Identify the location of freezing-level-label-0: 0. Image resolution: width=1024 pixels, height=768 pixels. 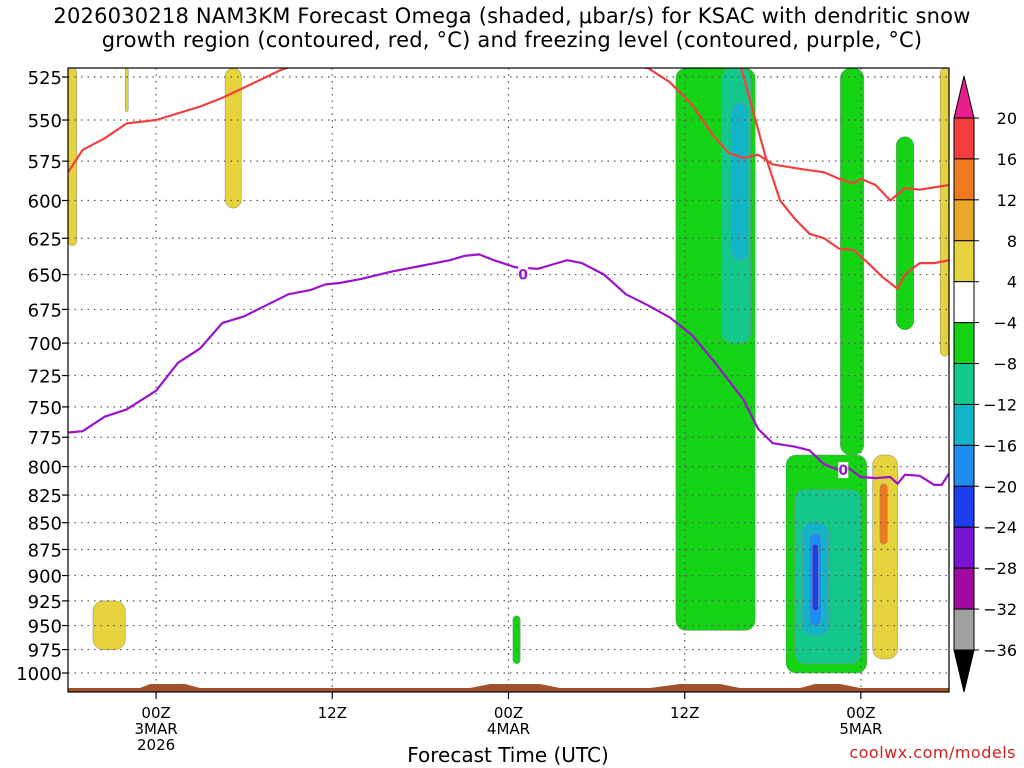
(523, 276).